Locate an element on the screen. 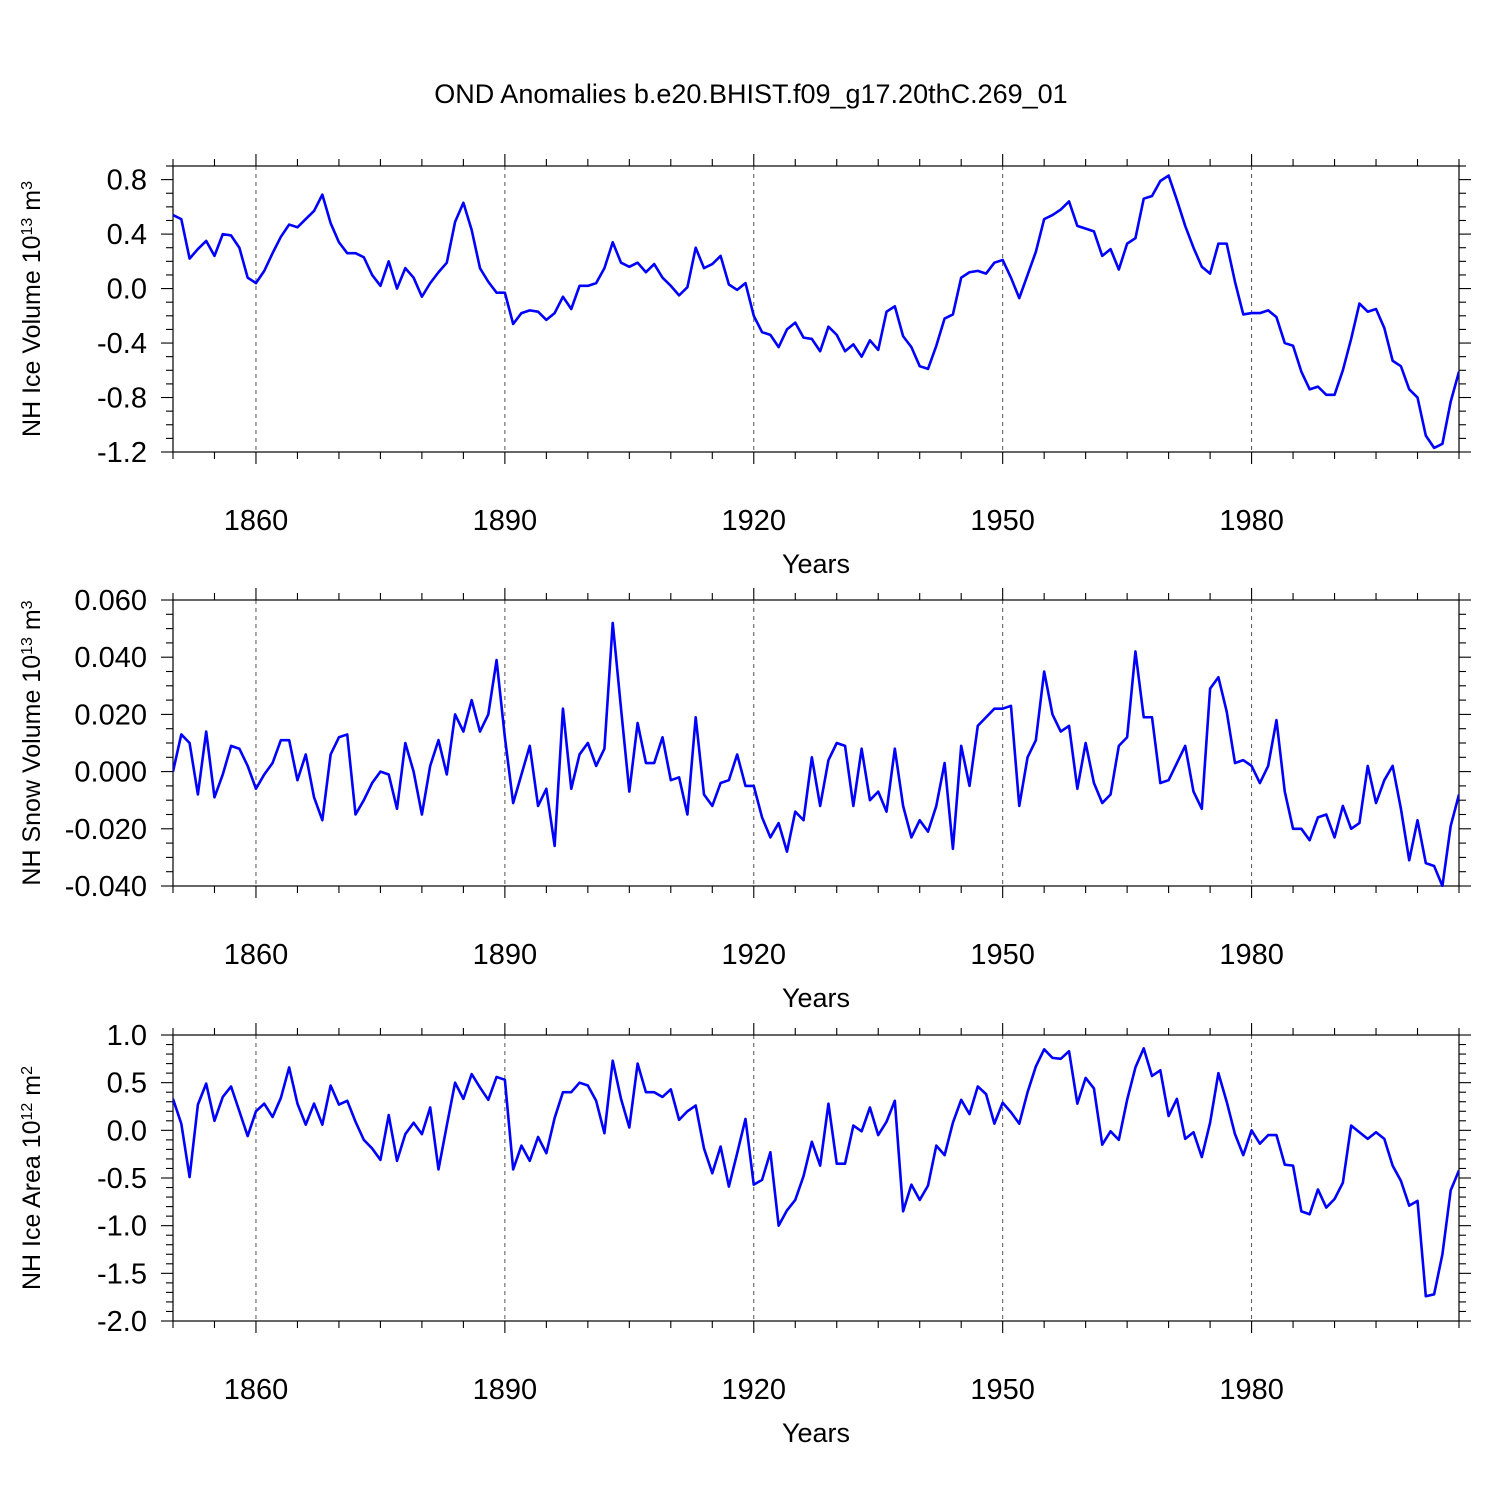 The height and width of the screenshot is (1500, 1500). y-tick-label: 0.000 is located at coordinates (110, 773).